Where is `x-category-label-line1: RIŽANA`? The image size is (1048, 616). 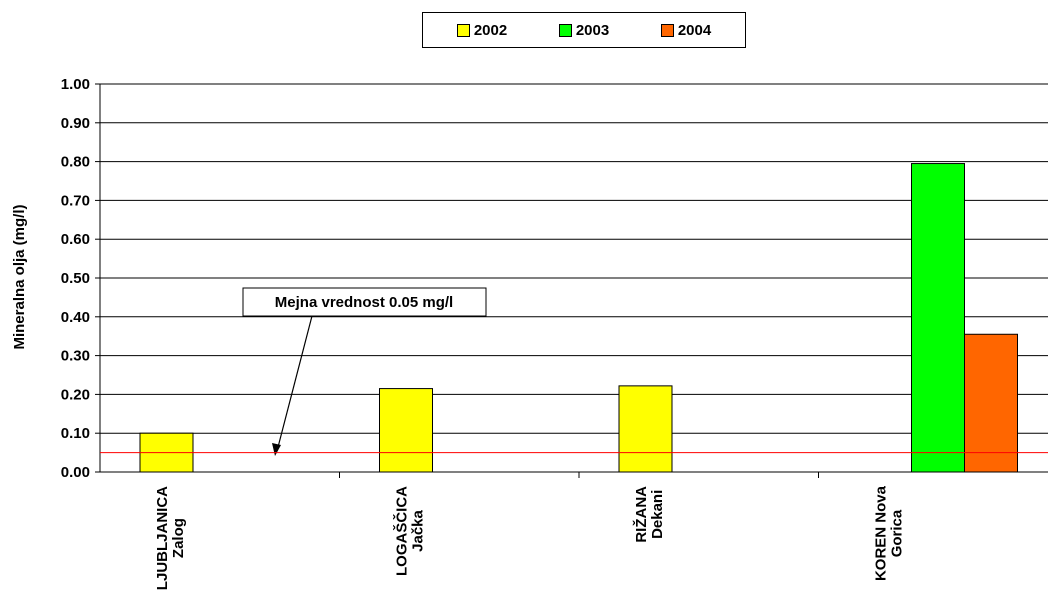
x-category-label-line1: RIŽANA is located at coordinates (641, 514).